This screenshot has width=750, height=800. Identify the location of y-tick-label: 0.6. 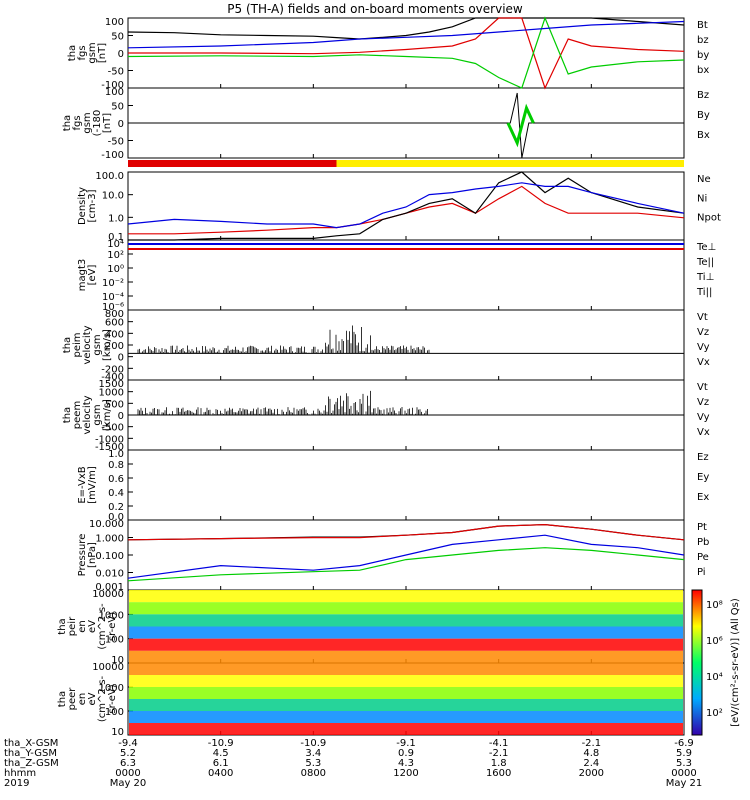
(116, 479).